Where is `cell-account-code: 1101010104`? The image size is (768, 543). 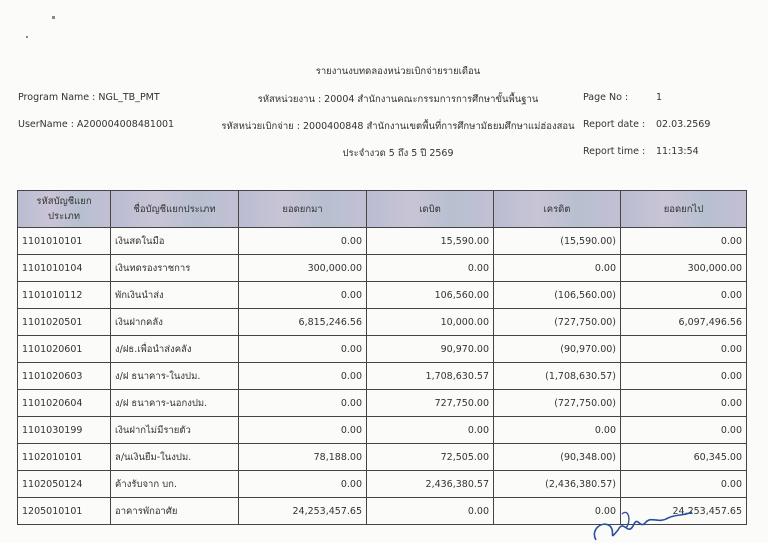
cell-account-code: 1101010104 is located at coordinates (64, 268).